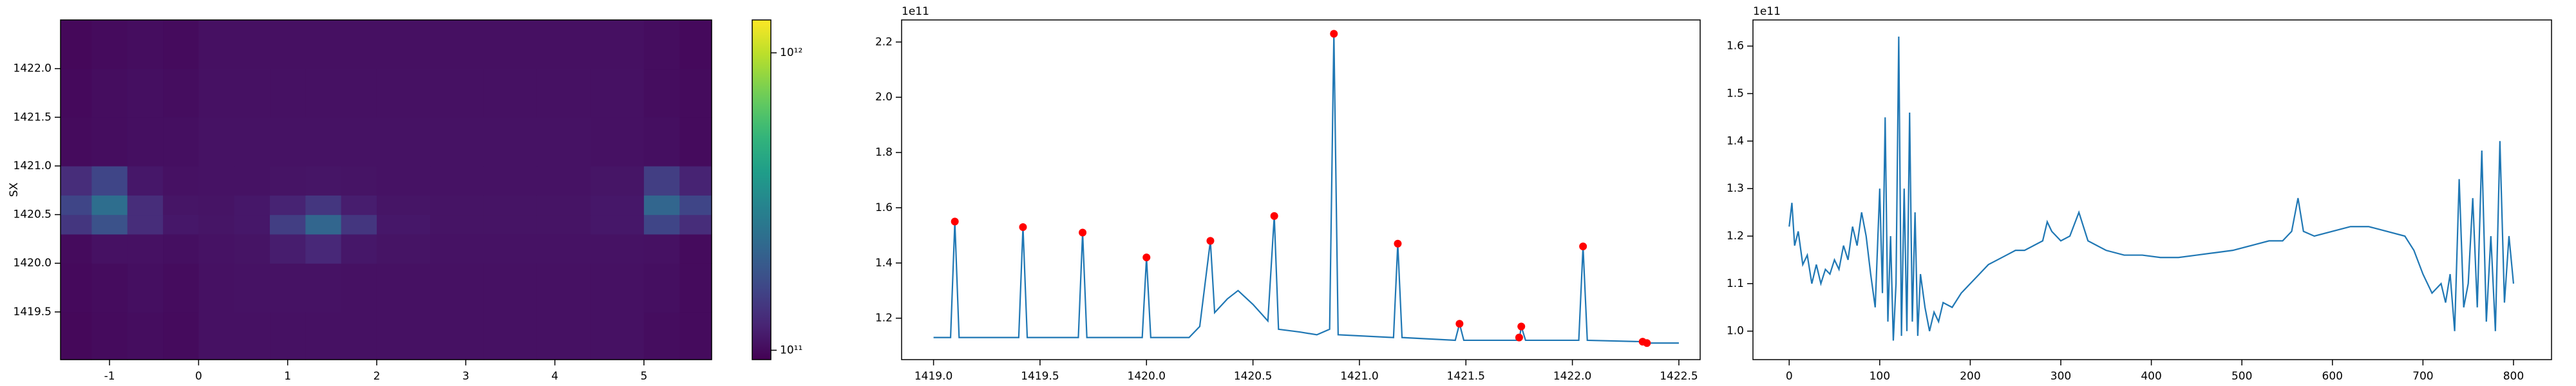  Describe the element at coordinates (884, 207) in the screenshot. I see `y-tick-label: 1.6` at that location.